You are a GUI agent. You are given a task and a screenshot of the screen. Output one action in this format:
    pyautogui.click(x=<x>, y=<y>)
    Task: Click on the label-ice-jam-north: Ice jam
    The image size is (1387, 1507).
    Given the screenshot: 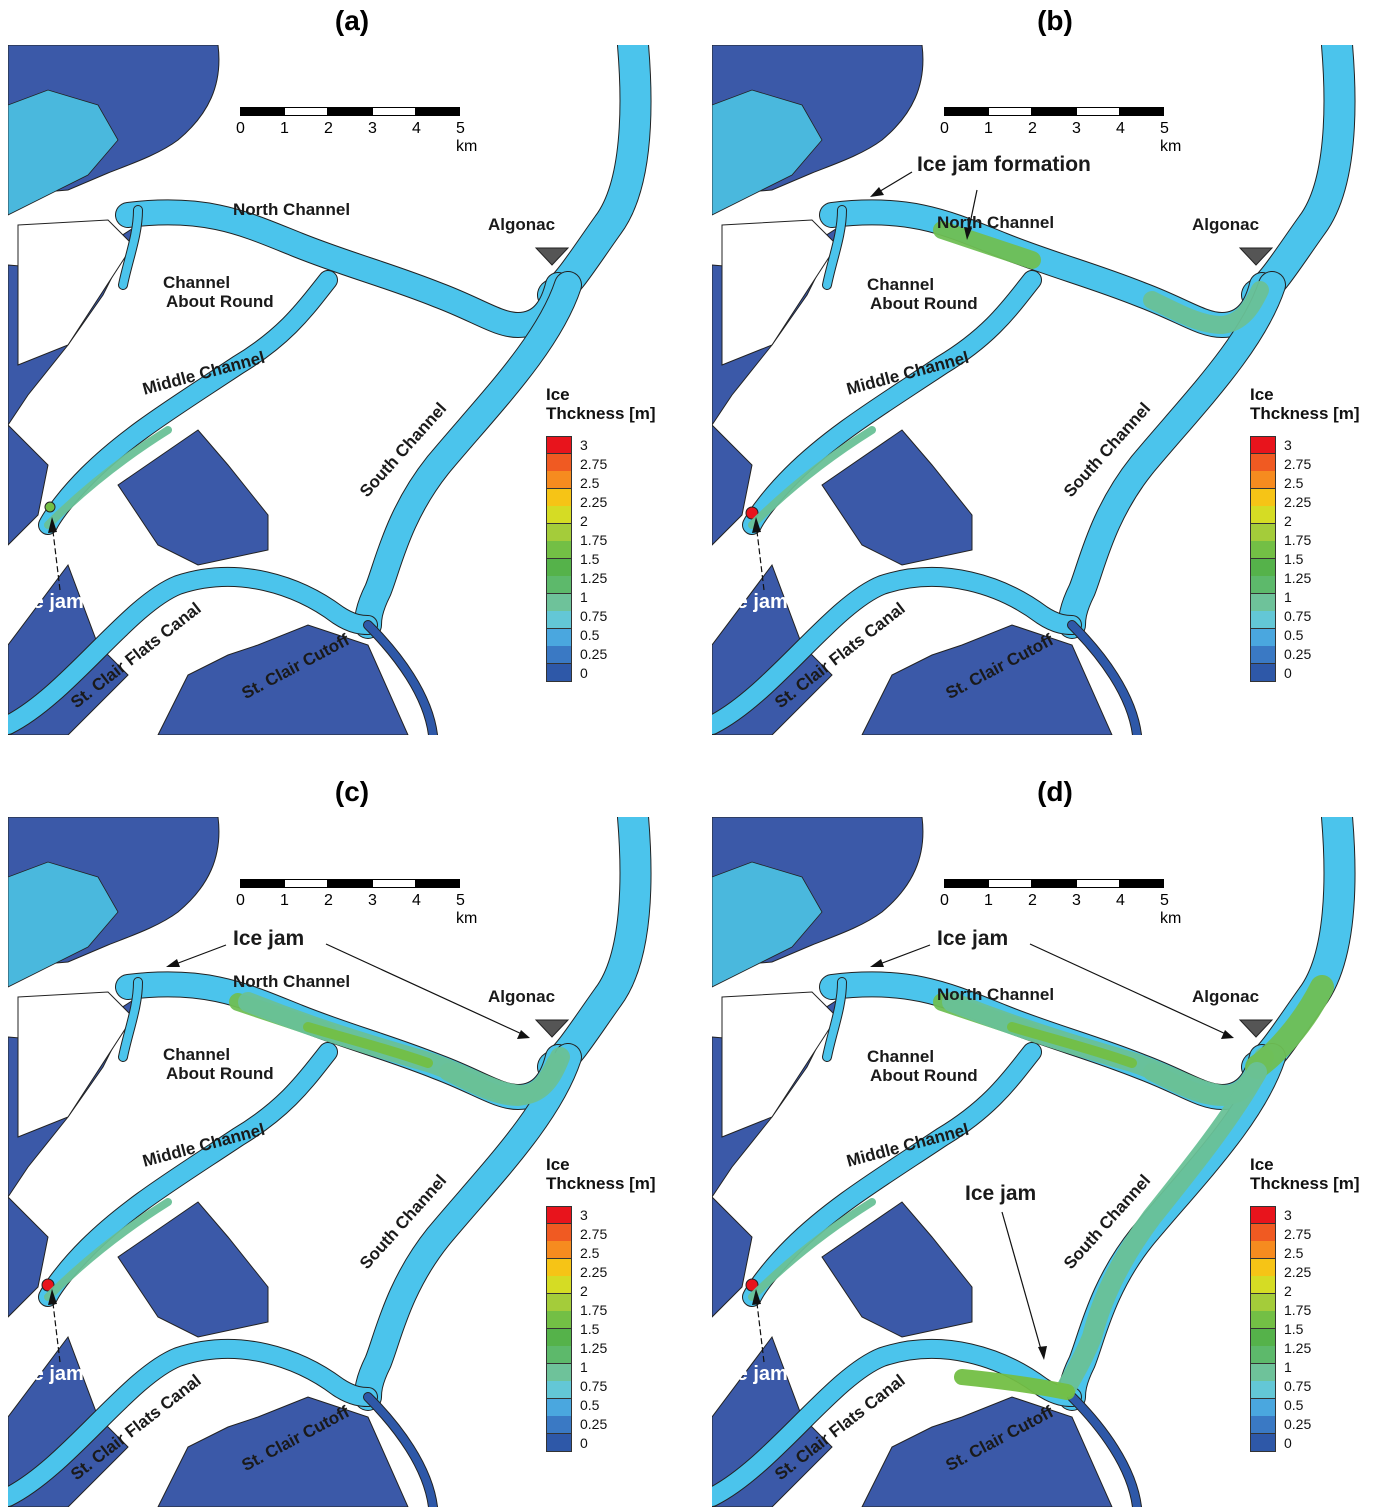 What is the action you would take?
    pyautogui.click(x=973, y=938)
    